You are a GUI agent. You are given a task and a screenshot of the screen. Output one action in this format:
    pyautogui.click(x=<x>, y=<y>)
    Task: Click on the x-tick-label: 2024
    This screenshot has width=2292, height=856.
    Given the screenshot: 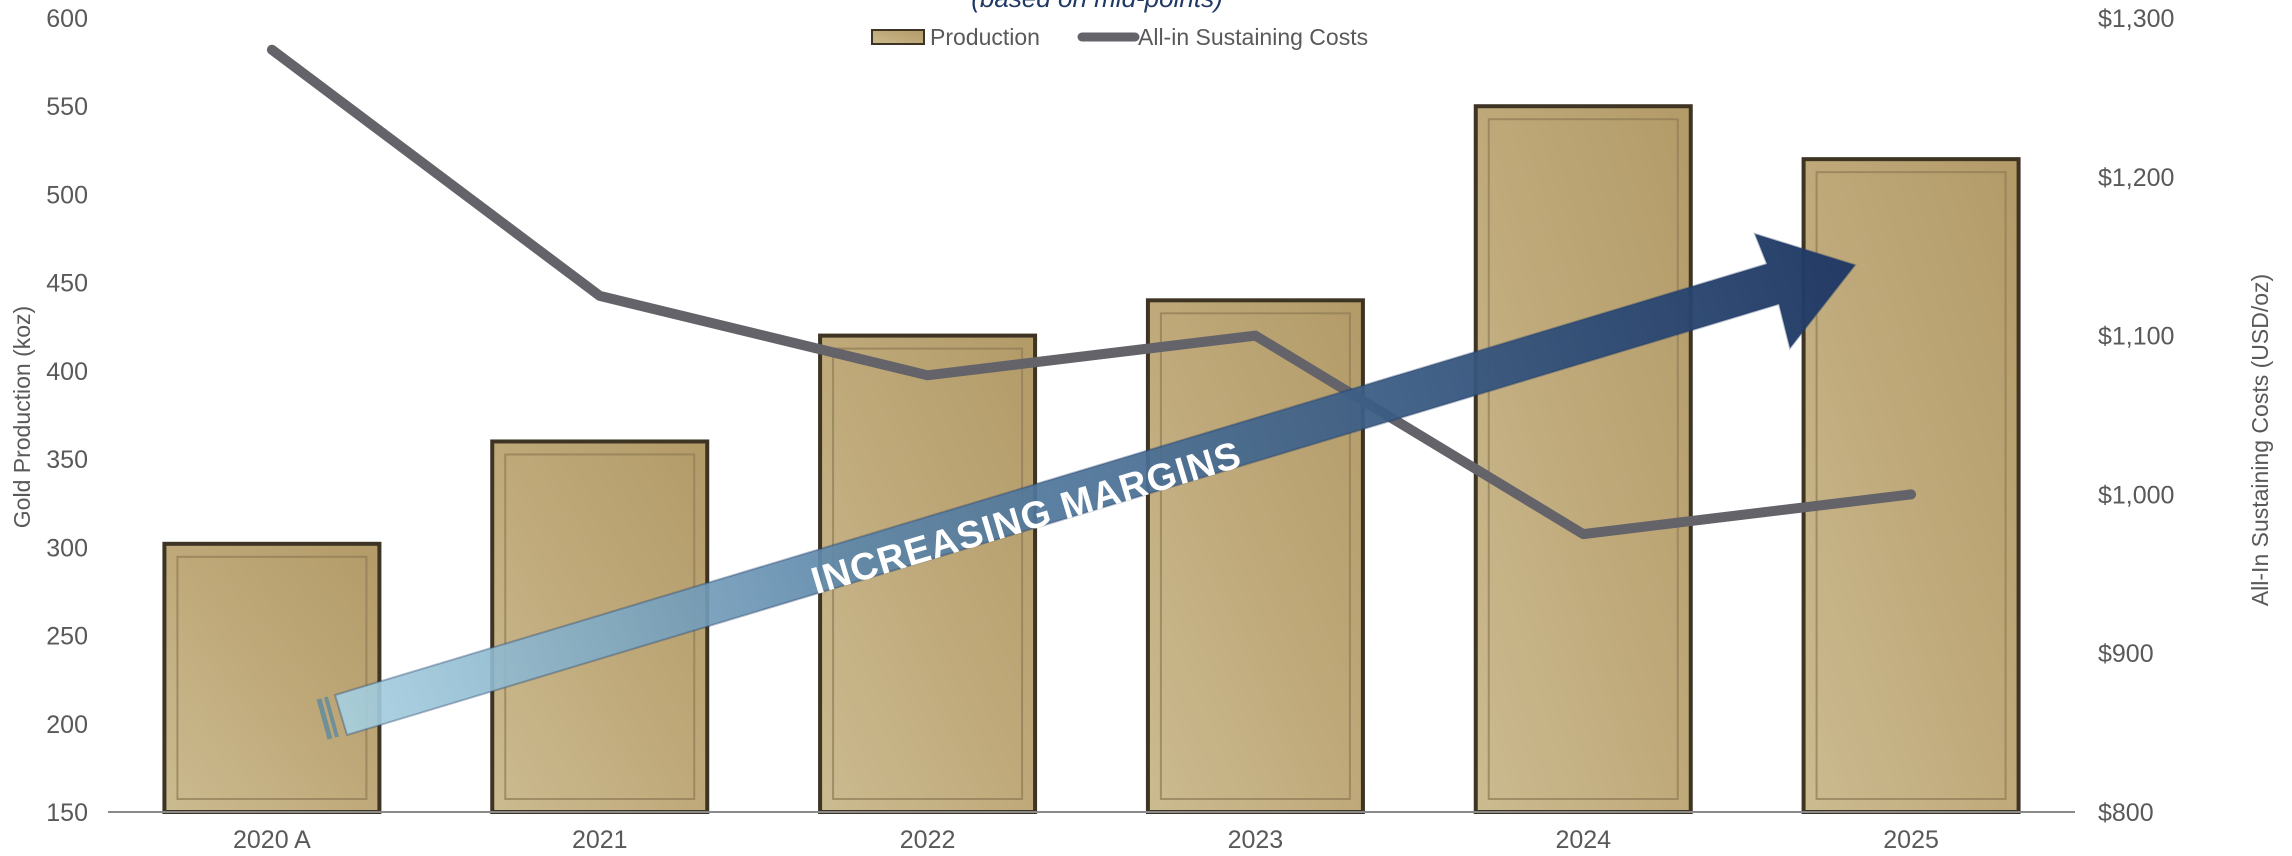 What is the action you would take?
    pyautogui.click(x=1583, y=840)
    